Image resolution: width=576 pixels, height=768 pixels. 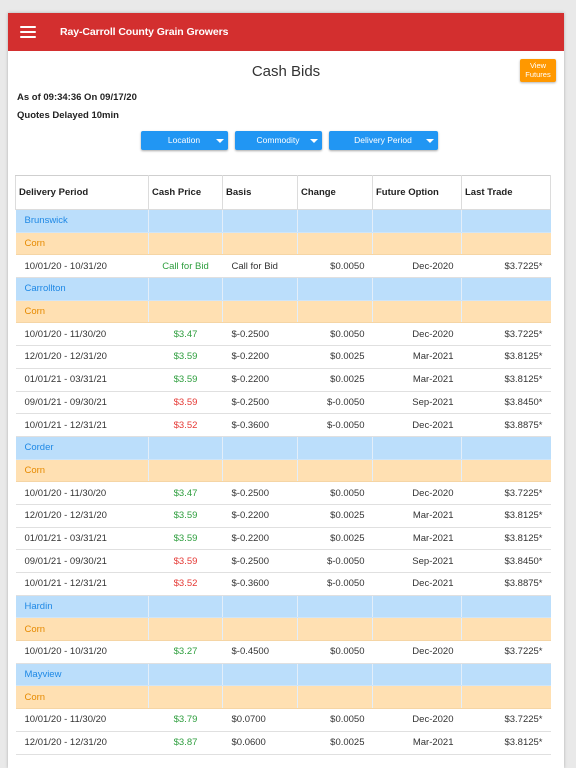 I want to click on delivery-period-cell: 10/01/20 - 10/31/20, so click(x=82, y=266).